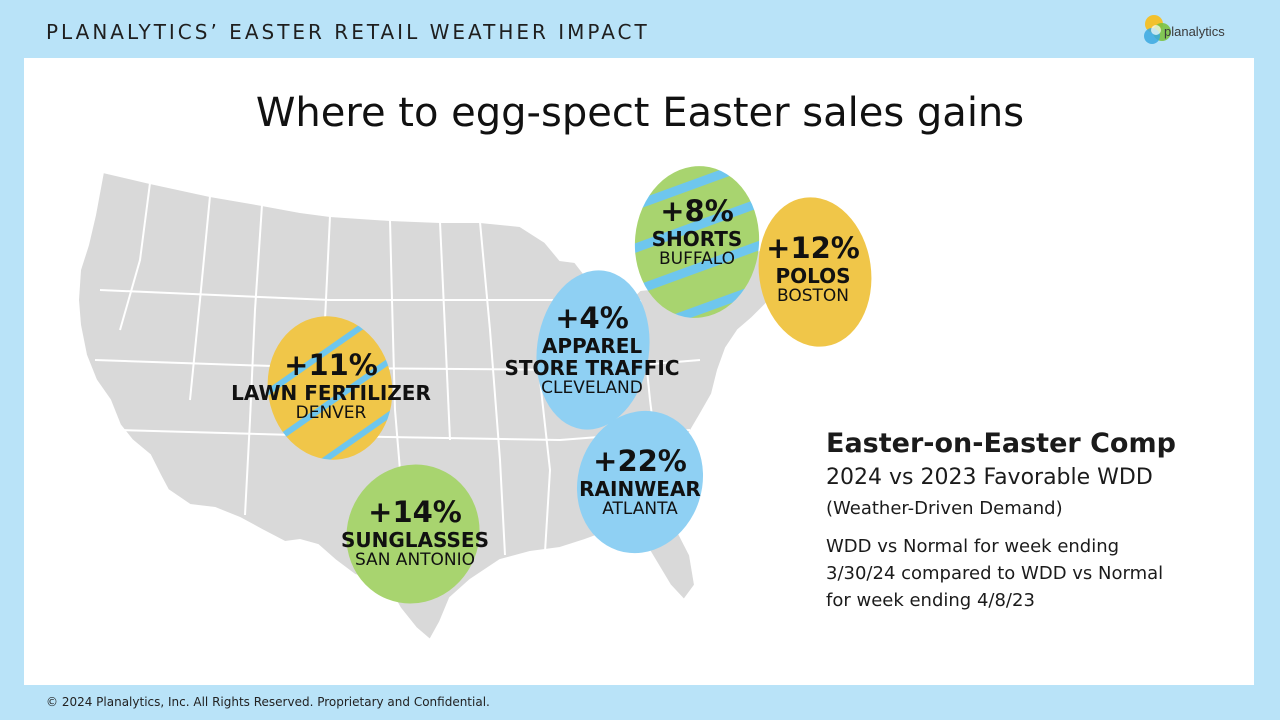  What do you see at coordinates (415, 559) in the screenshot?
I see `egg-city: SAN ANTONIO` at bounding box center [415, 559].